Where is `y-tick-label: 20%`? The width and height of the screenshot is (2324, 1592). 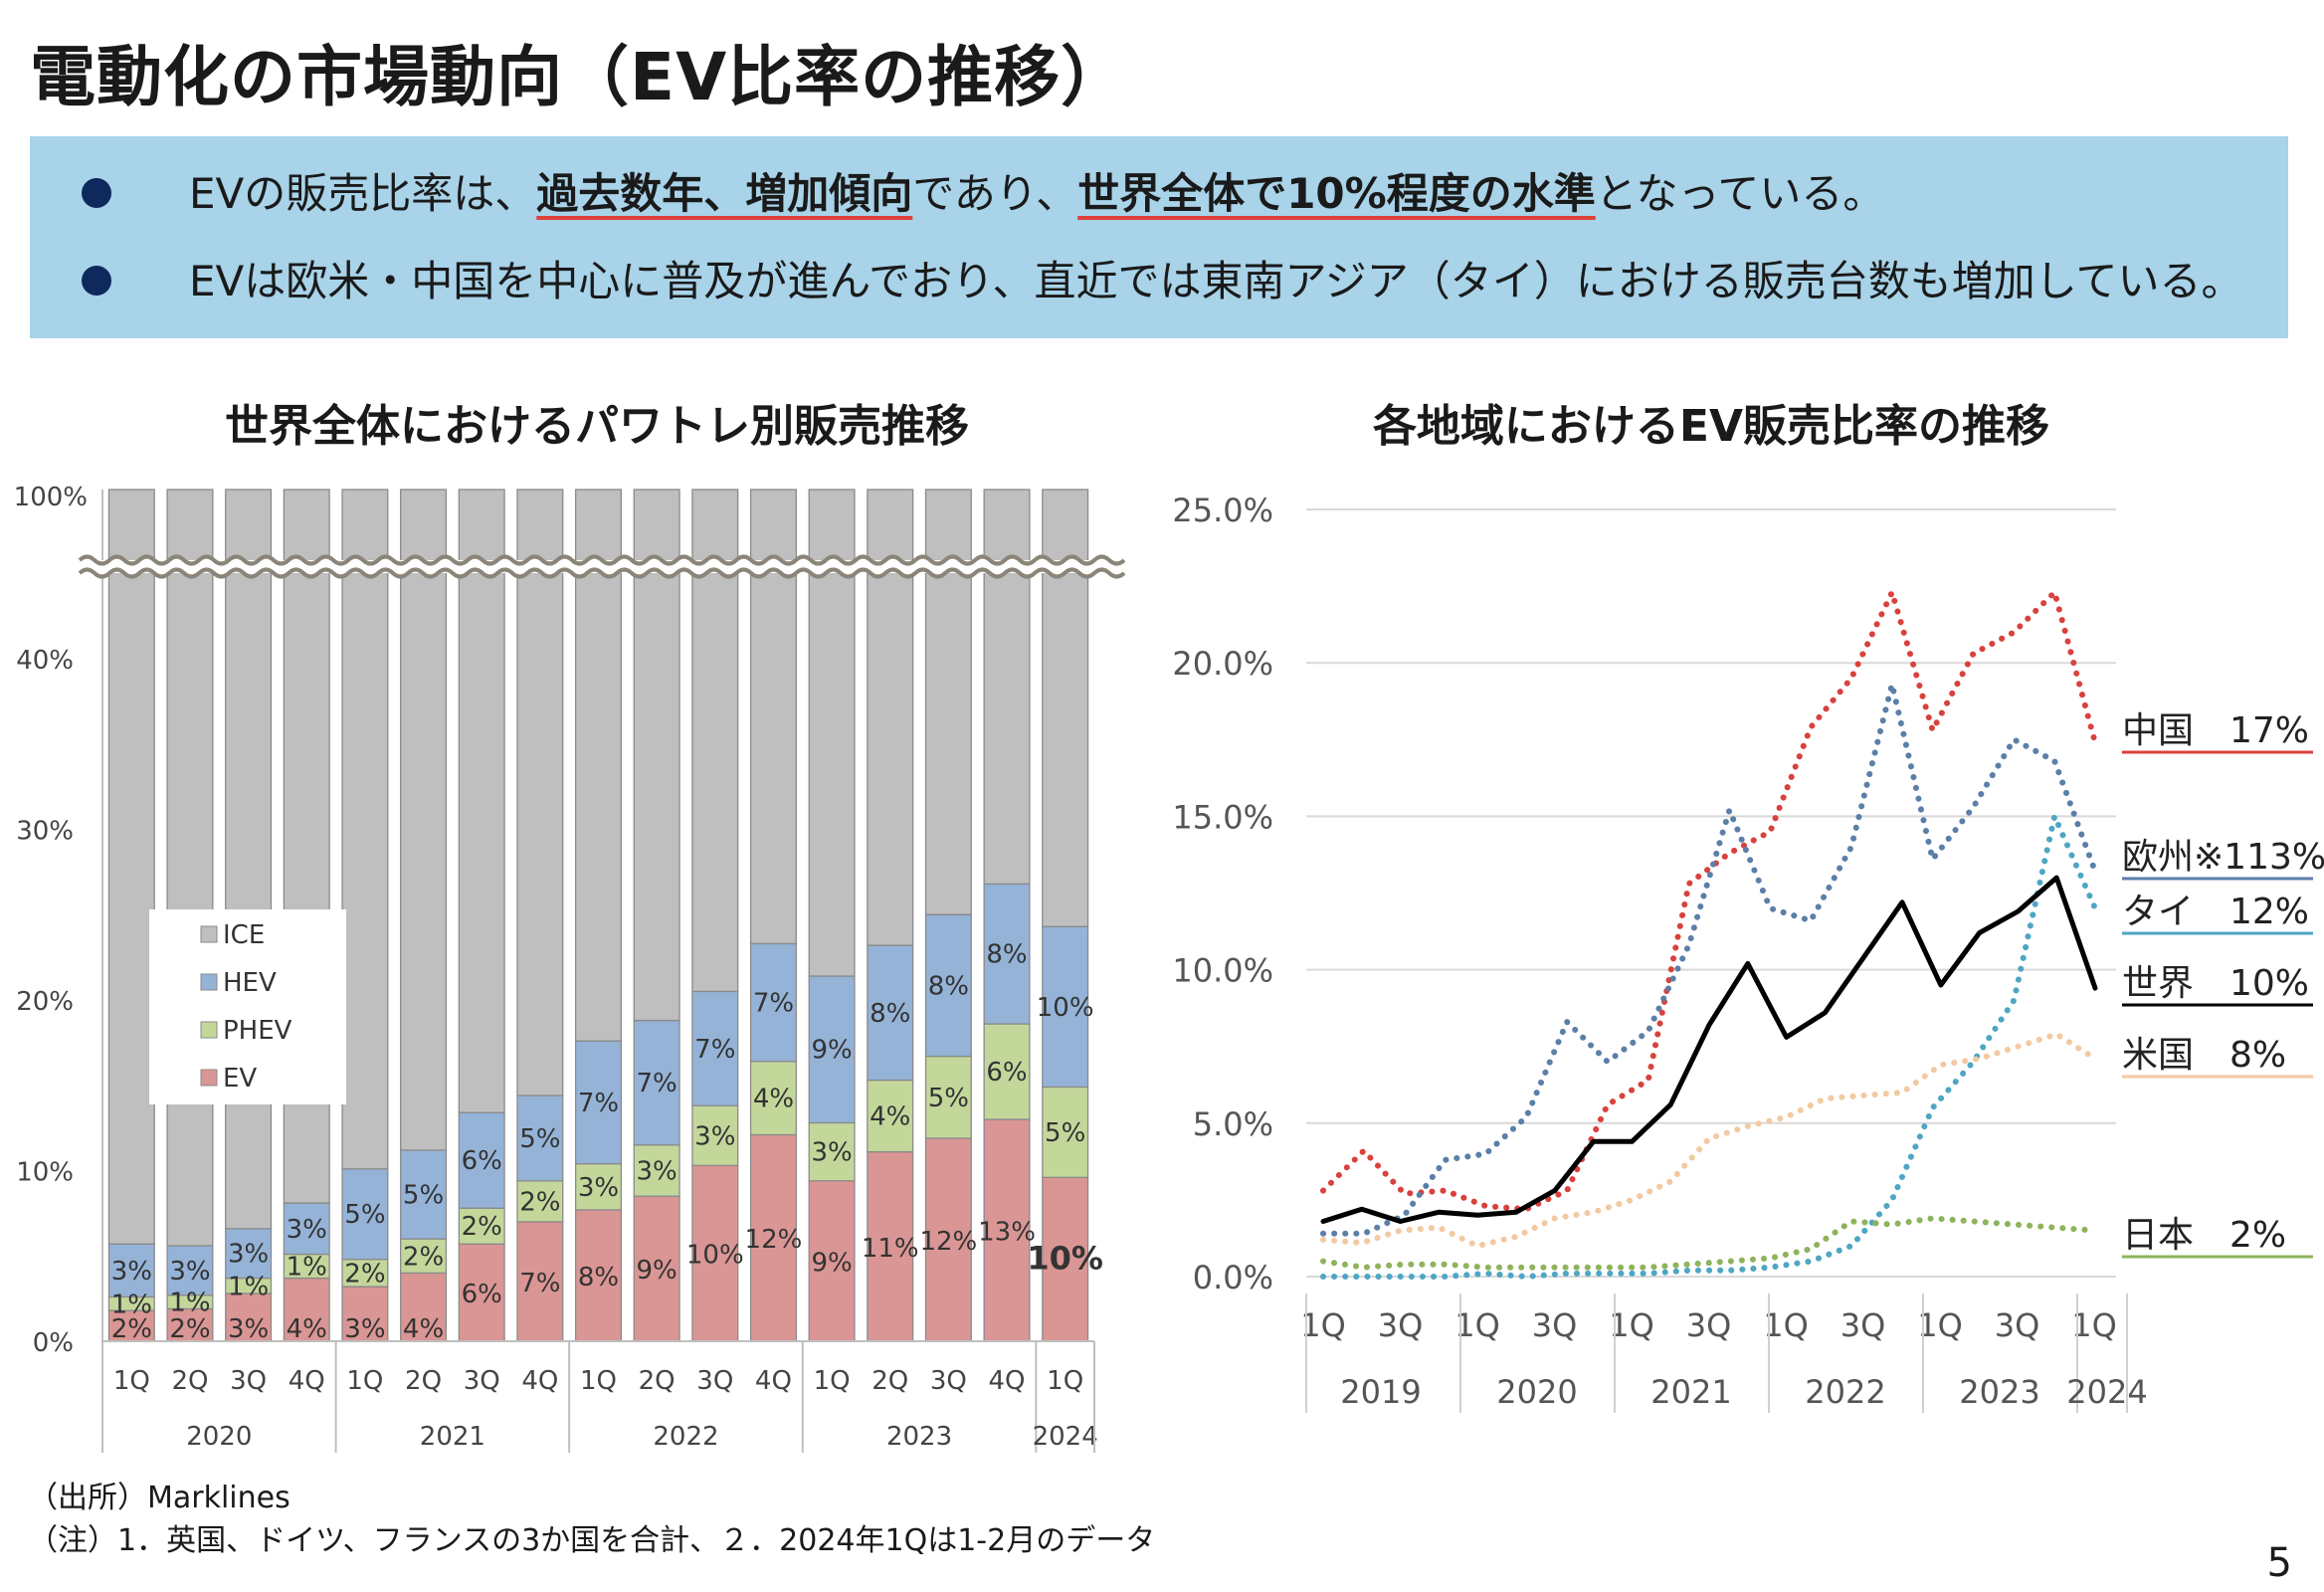
y-tick-label: 20% is located at coordinates (45, 1002).